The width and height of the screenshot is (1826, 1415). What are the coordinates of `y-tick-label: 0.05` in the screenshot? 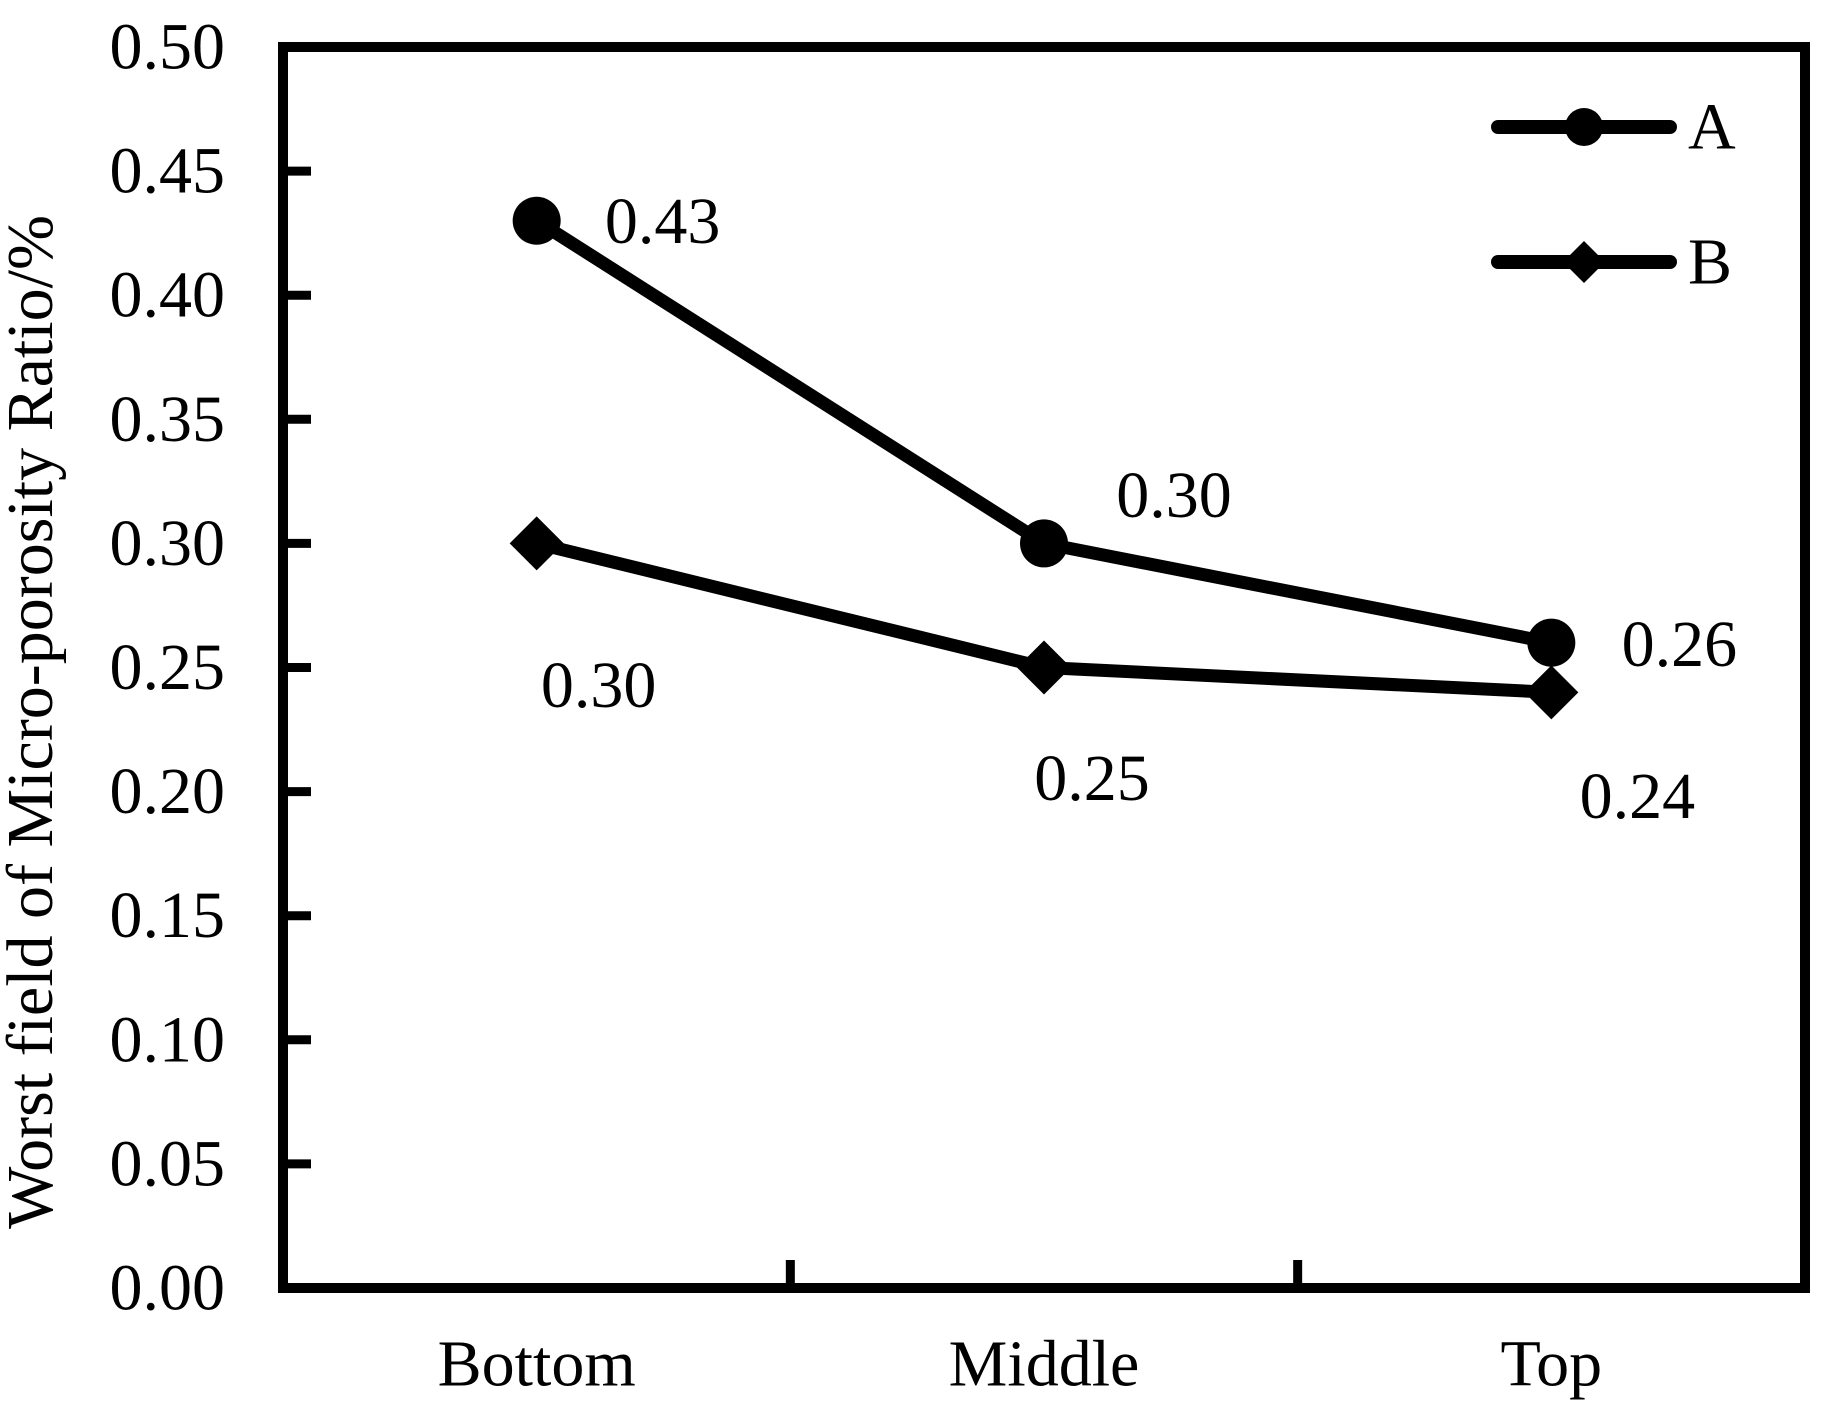 It's located at (168, 1163).